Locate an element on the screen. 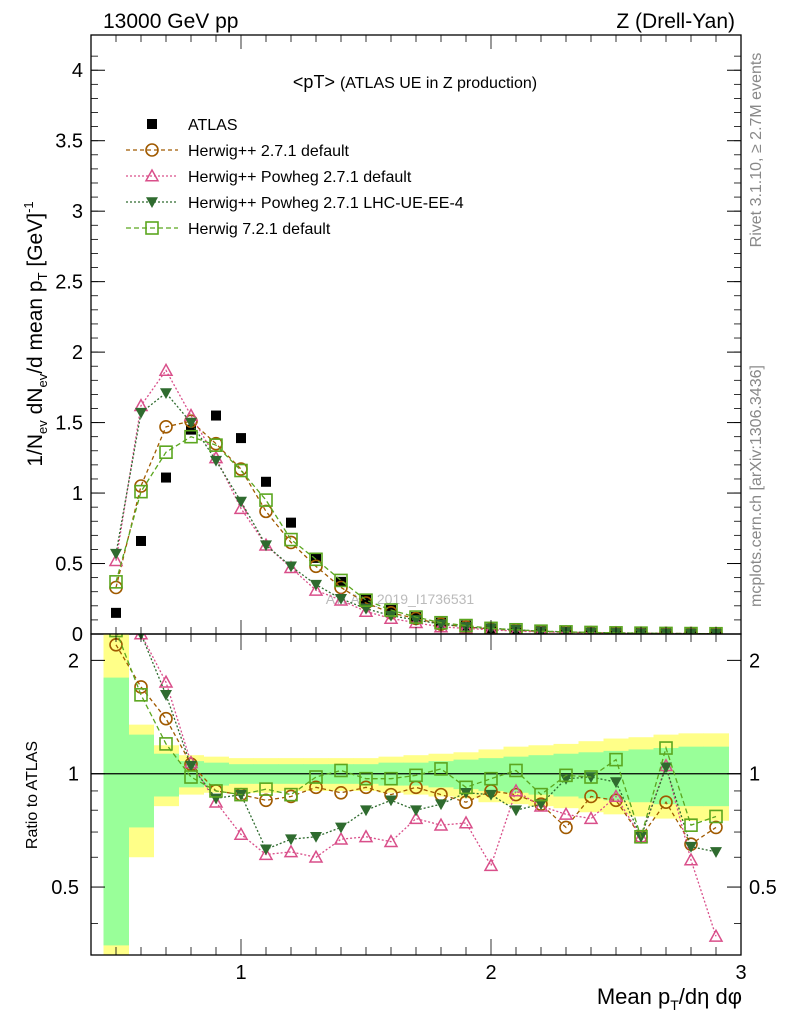 This screenshot has width=786, height=1024. ratio-ytick-label-right: 1 is located at coordinates (754, 775).